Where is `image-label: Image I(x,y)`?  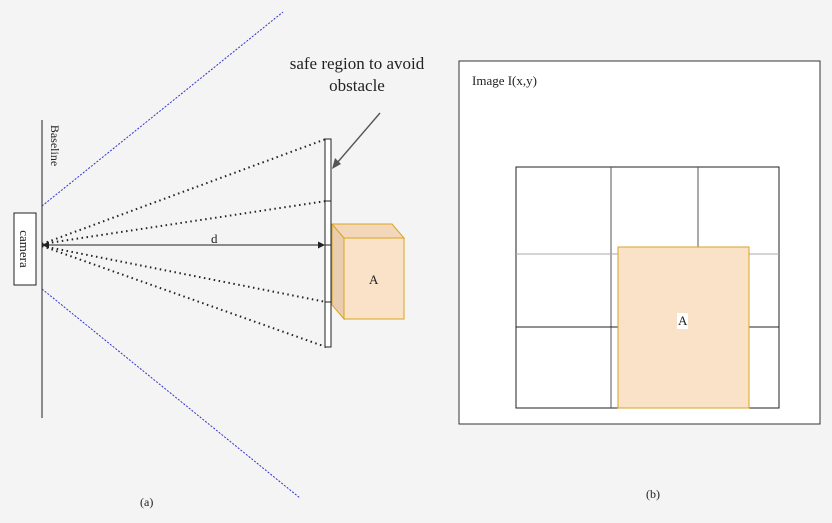 image-label: Image I(x,y) is located at coordinates (504, 80).